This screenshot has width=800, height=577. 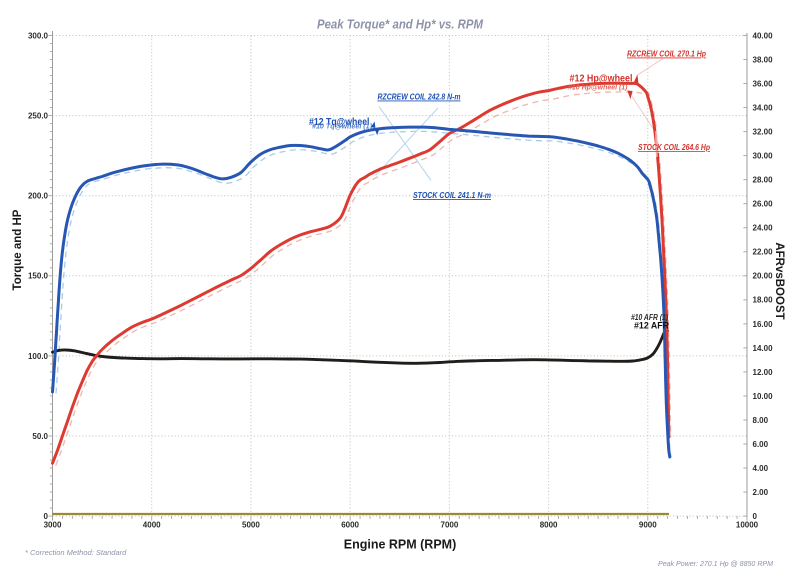 What do you see at coordinates (763, 228) in the screenshot?
I see `svg-text: 24.00` at bounding box center [763, 228].